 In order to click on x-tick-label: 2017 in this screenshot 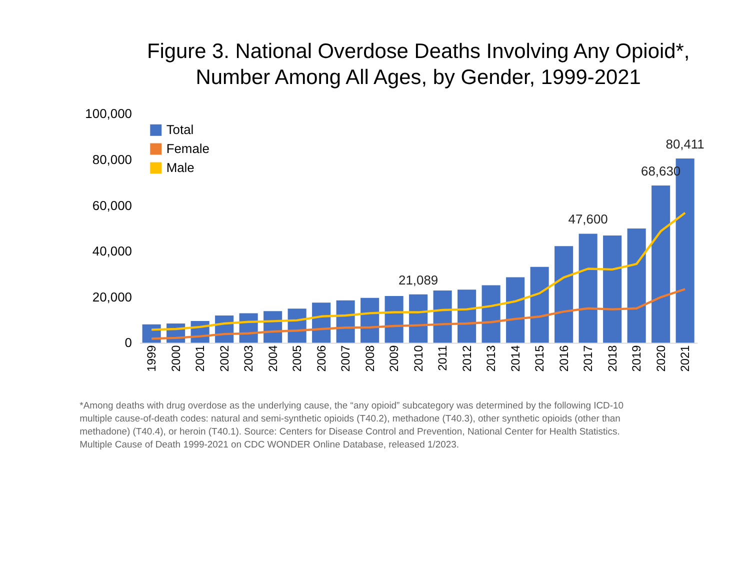, I will do `click(588, 358)`.